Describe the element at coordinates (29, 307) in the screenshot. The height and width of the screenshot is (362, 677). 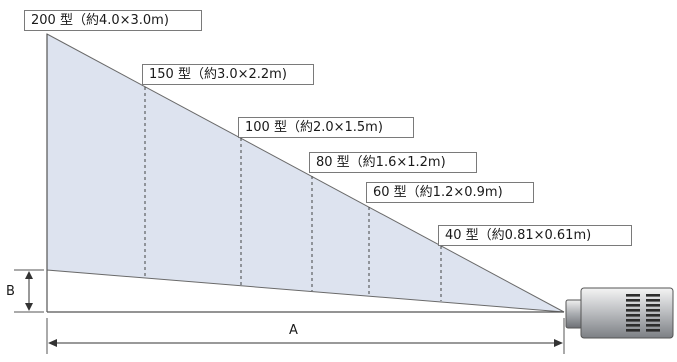
I see `dimension-b-arrowhead-bottom` at that location.